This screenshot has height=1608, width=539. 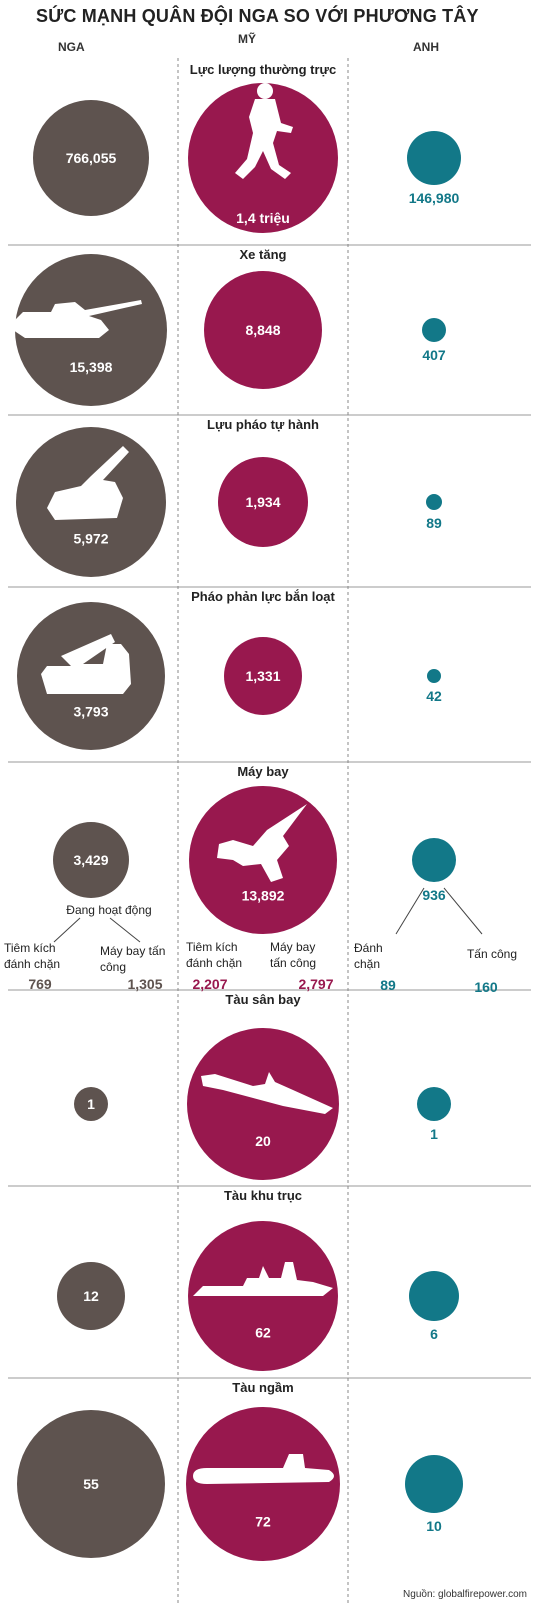 What do you see at coordinates (263, 1279) in the screenshot?
I see `destroyer-icon` at bounding box center [263, 1279].